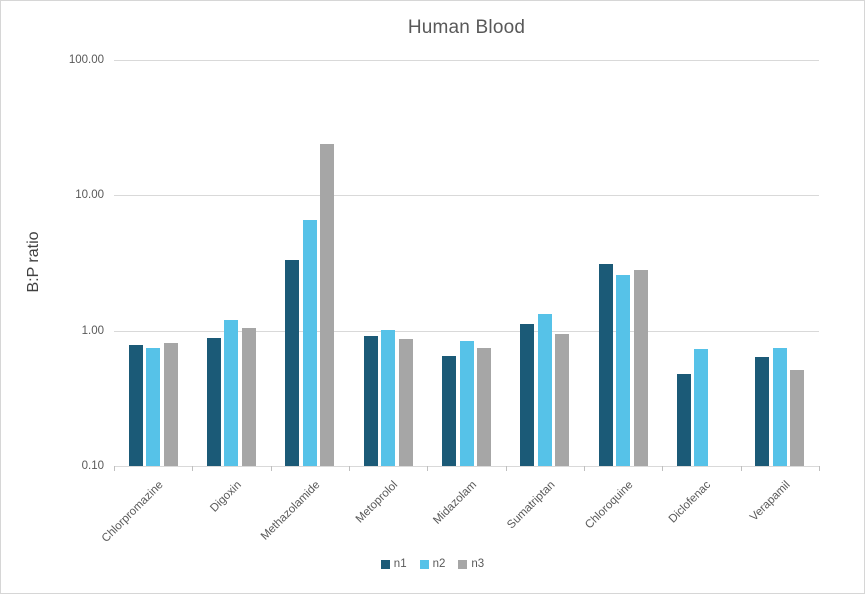 This screenshot has width=865, height=594. I want to click on legend: n1 n2 n3, so click(432, 564).